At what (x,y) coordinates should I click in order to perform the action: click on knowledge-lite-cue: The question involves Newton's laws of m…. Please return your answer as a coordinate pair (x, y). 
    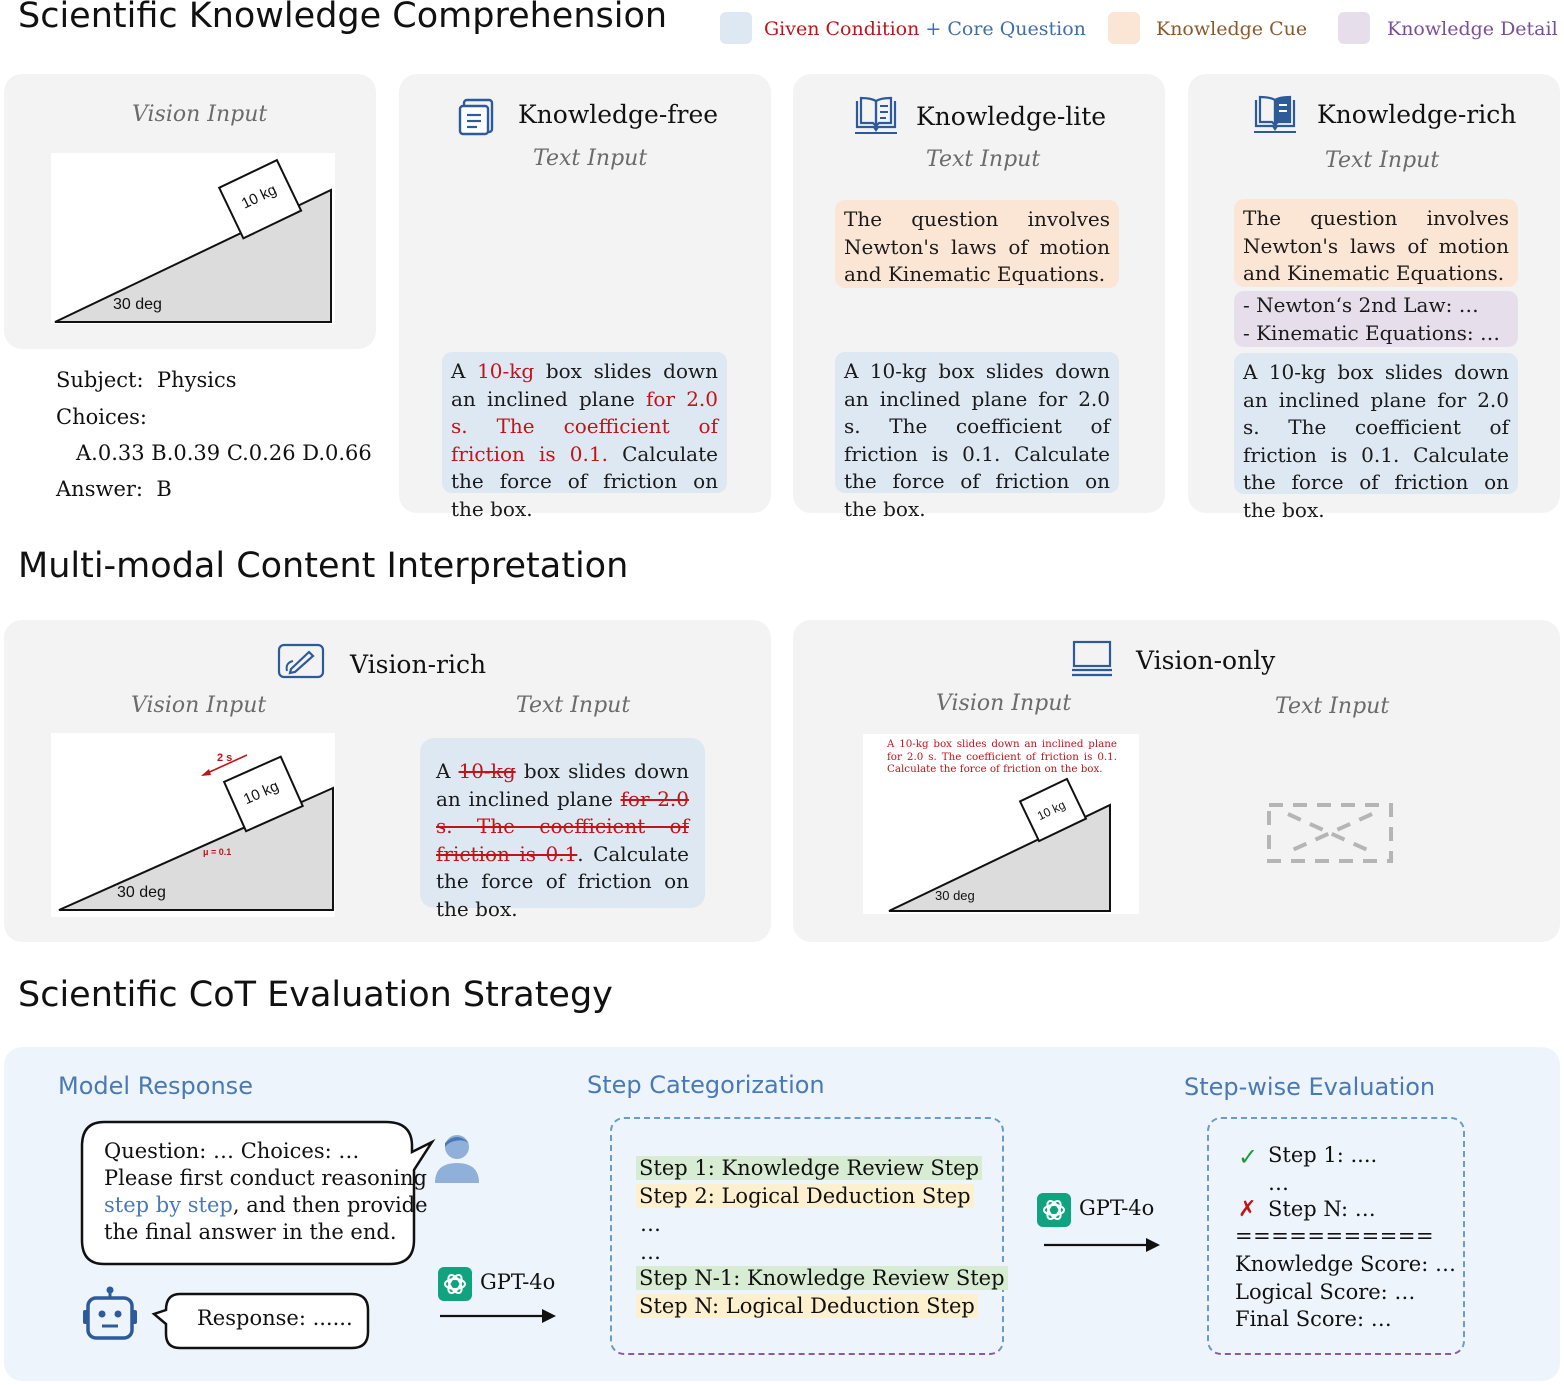
    Looking at the image, I should click on (977, 244).